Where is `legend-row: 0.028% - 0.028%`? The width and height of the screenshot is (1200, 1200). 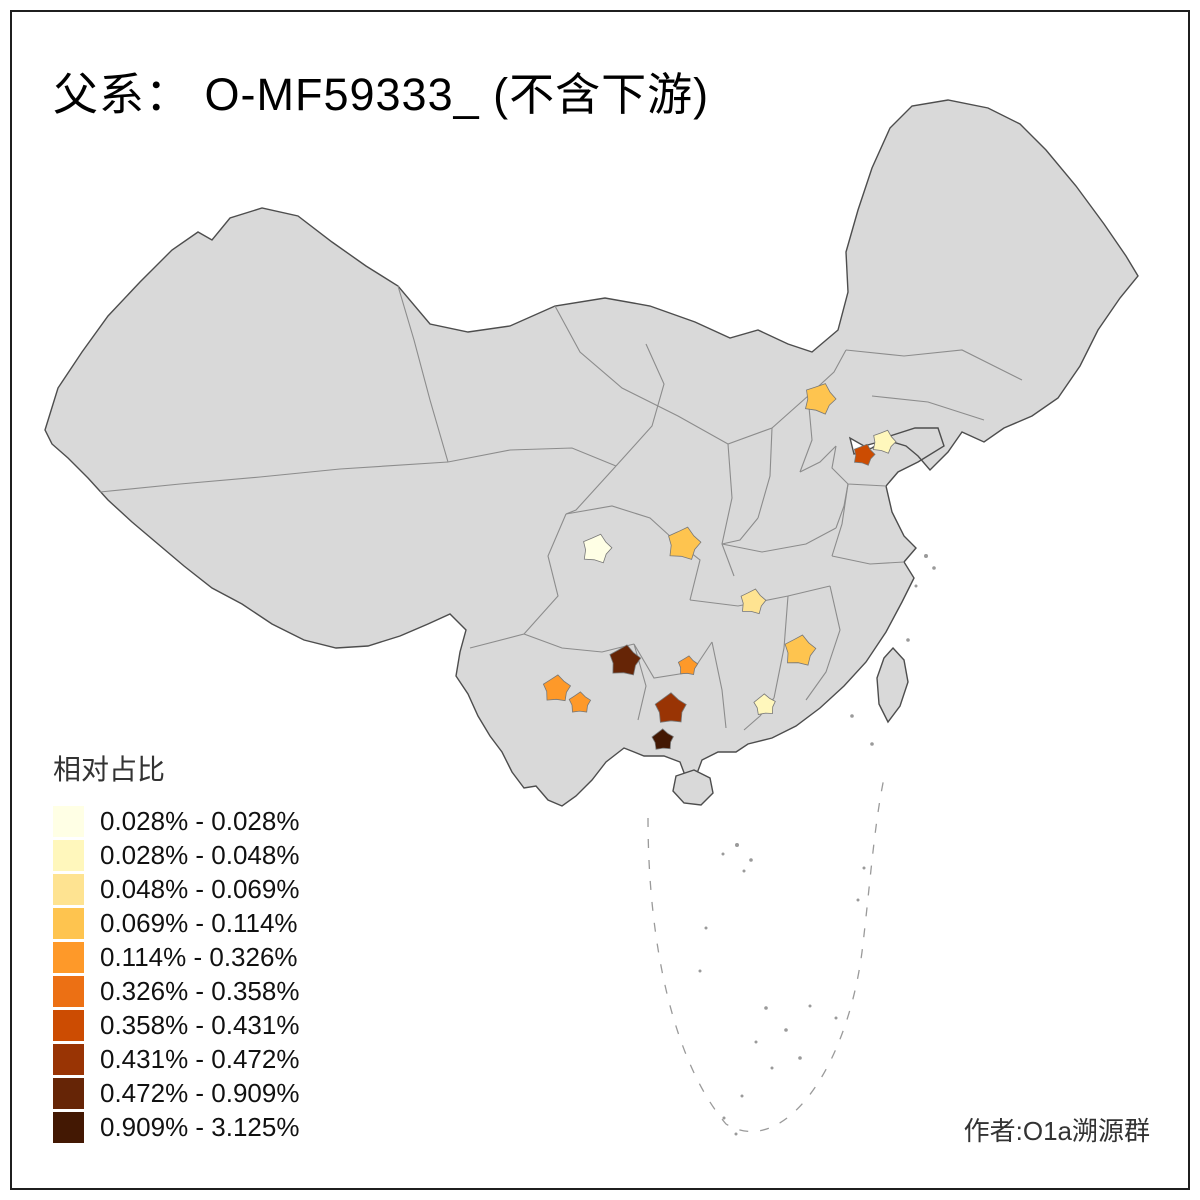
legend-row: 0.028% - 0.028% is located at coordinates (176, 821).